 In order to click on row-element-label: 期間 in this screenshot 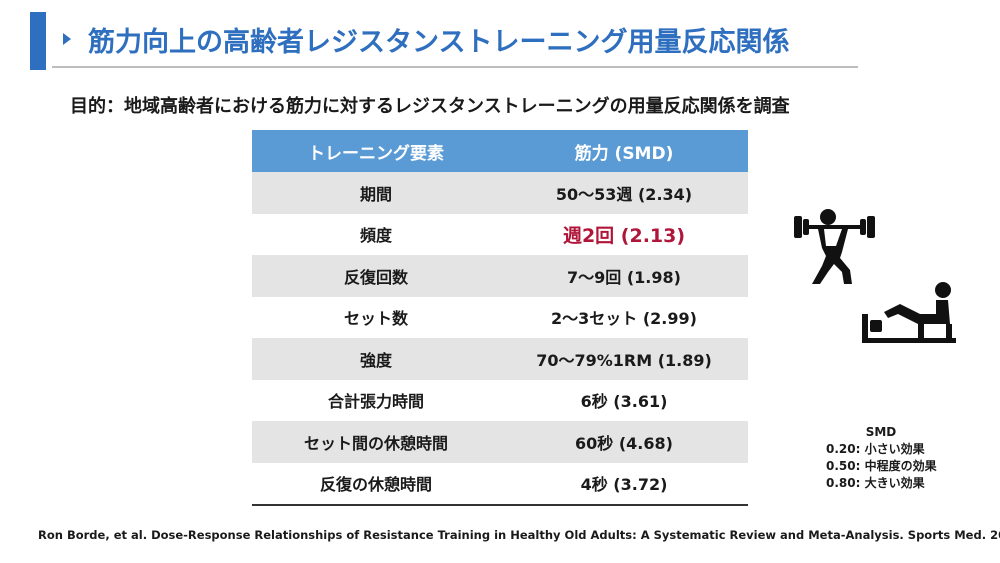, I will do `click(376, 193)`.